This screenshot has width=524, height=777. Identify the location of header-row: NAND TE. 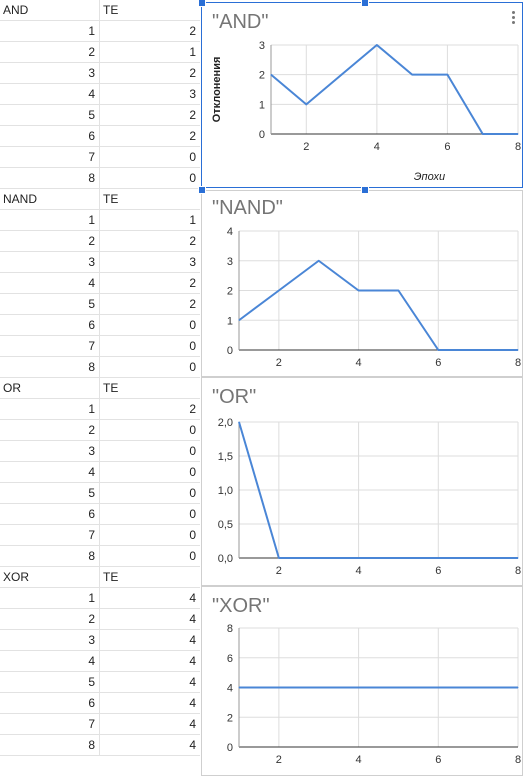
(100, 199).